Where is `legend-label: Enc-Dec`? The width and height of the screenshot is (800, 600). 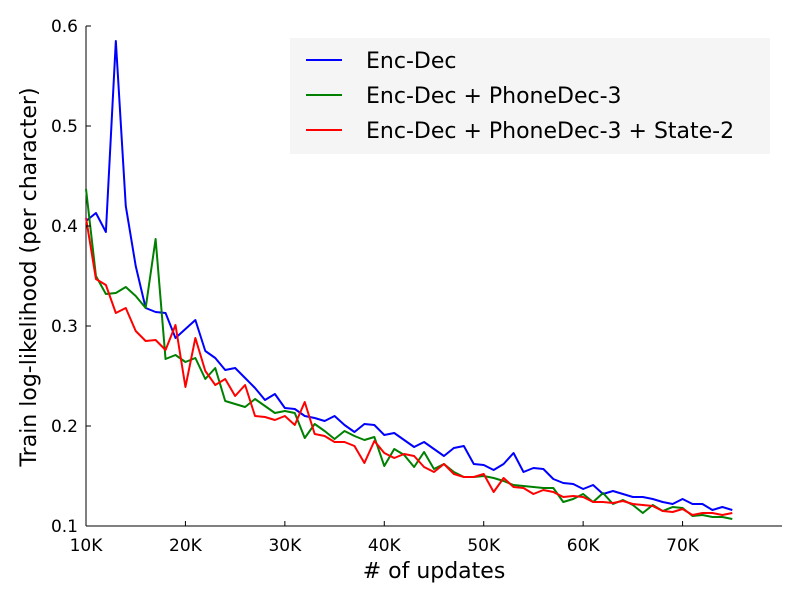
legend-label: Enc-Dec is located at coordinates (411, 61).